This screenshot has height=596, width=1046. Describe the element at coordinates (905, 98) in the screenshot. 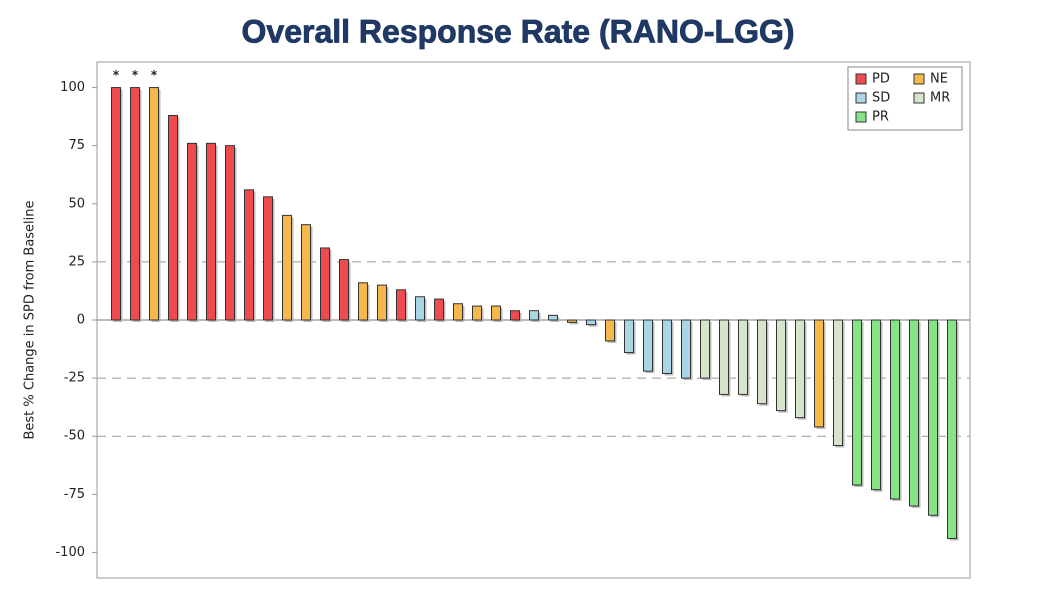

I see `legend-box` at that location.